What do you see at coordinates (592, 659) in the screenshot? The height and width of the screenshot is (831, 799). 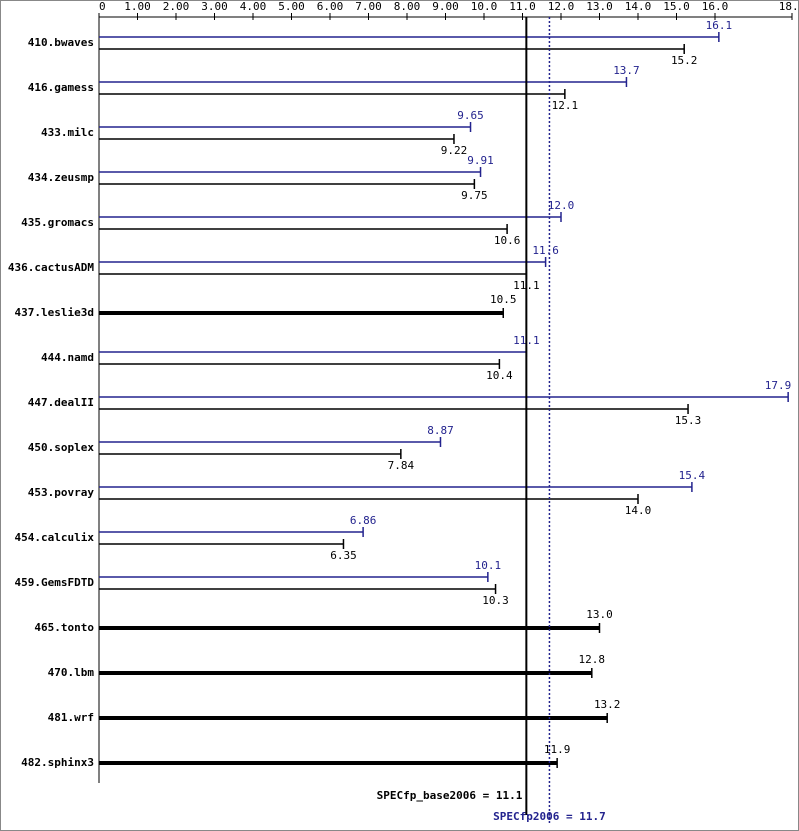 I see `value-label: 12.8` at bounding box center [592, 659].